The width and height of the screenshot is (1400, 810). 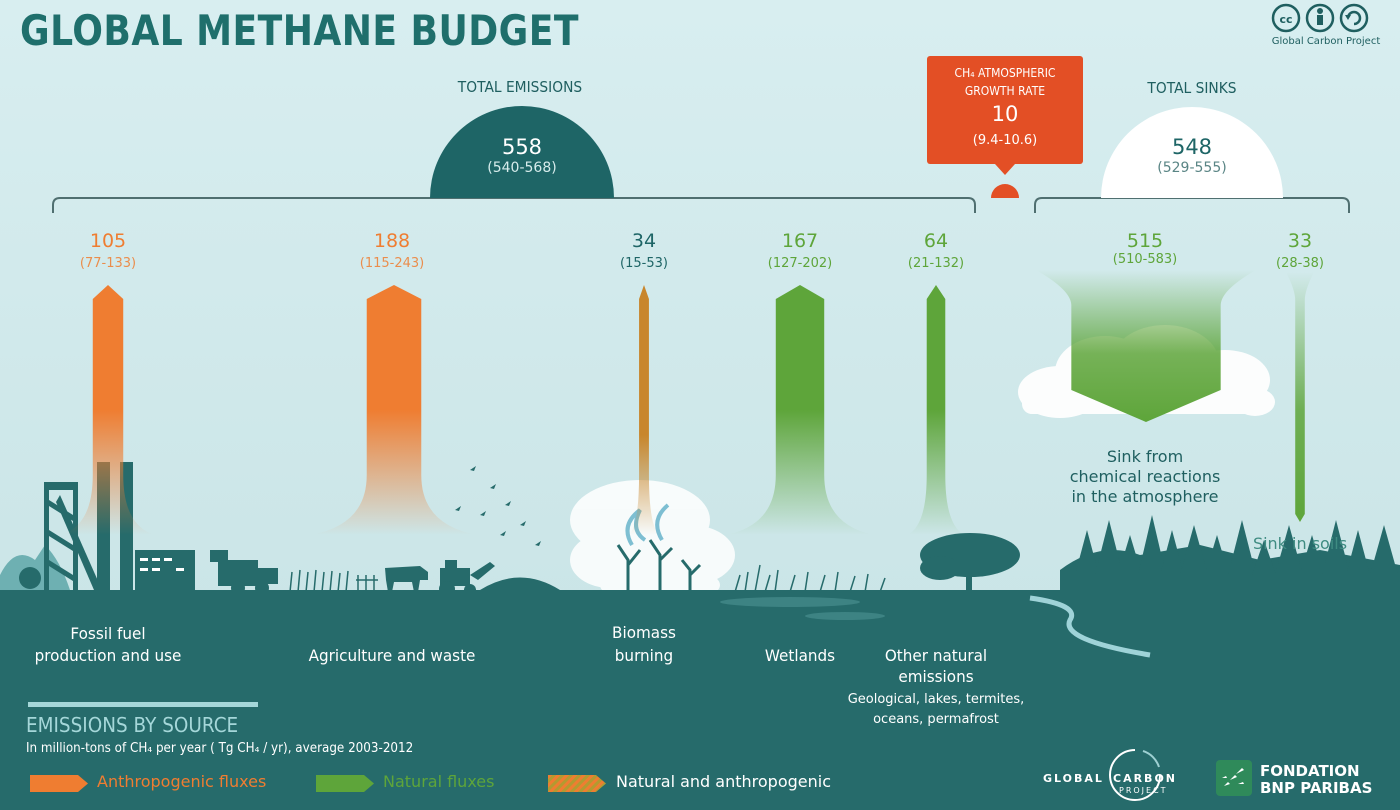 I want to click on total-sinks-label: TOTAL SINKS, so click(x=1192, y=88).